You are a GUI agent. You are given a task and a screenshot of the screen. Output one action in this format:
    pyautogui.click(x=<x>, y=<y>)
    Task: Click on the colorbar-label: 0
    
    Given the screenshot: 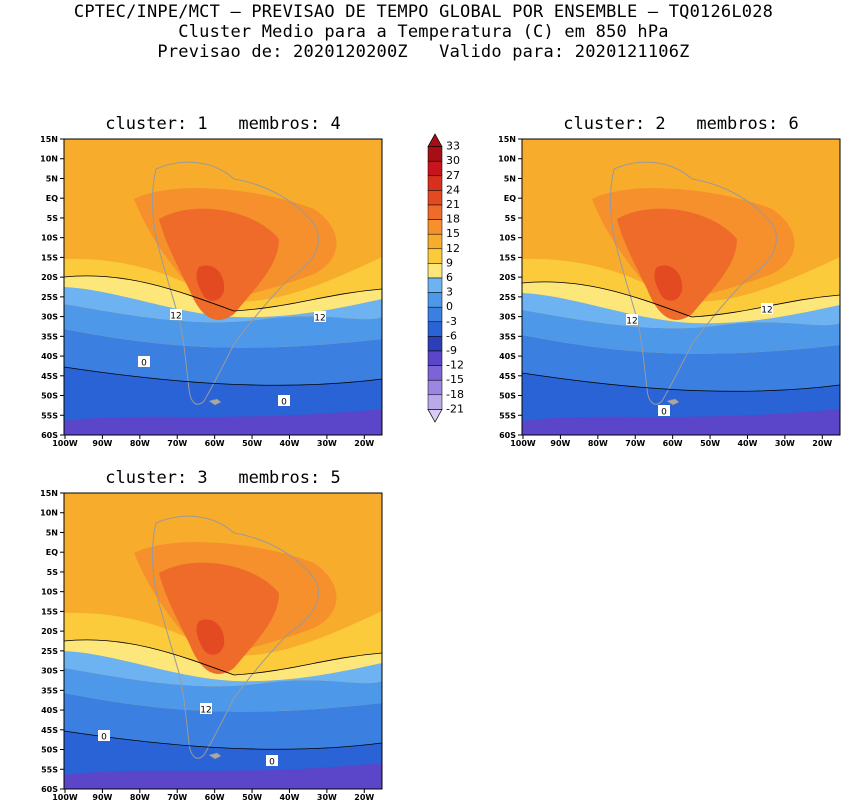 What is the action you would take?
    pyautogui.click(x=449, y=306)
    